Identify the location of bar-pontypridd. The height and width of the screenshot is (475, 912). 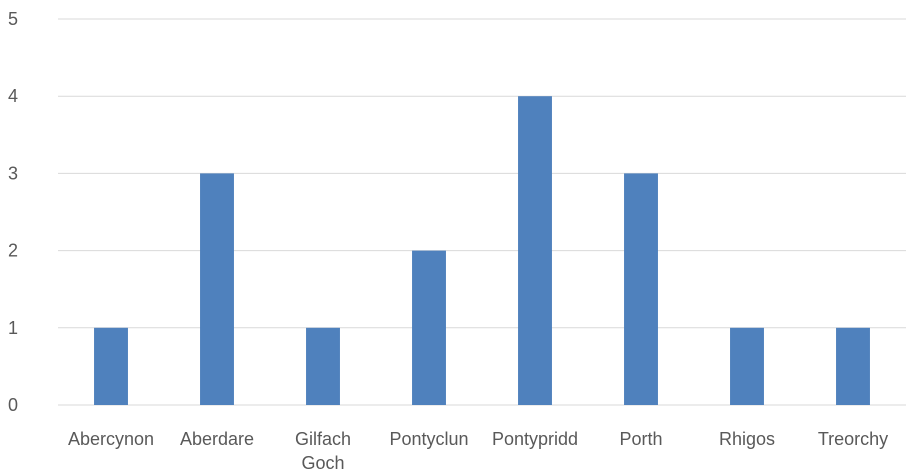
(535, 250).